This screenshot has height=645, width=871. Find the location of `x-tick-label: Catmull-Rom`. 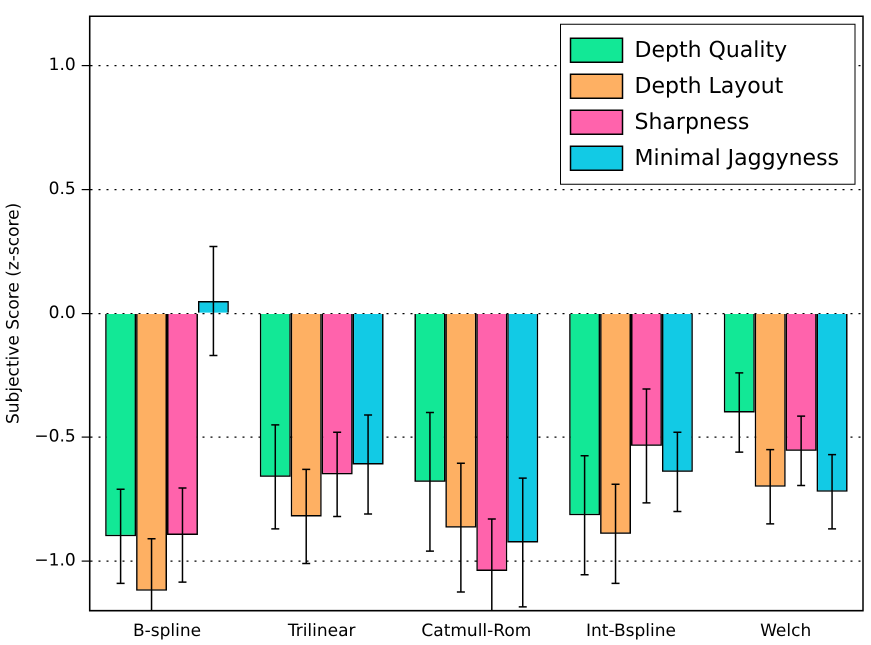

x-tick-label: Catmull-Rom is located at coordinates (476, 631).